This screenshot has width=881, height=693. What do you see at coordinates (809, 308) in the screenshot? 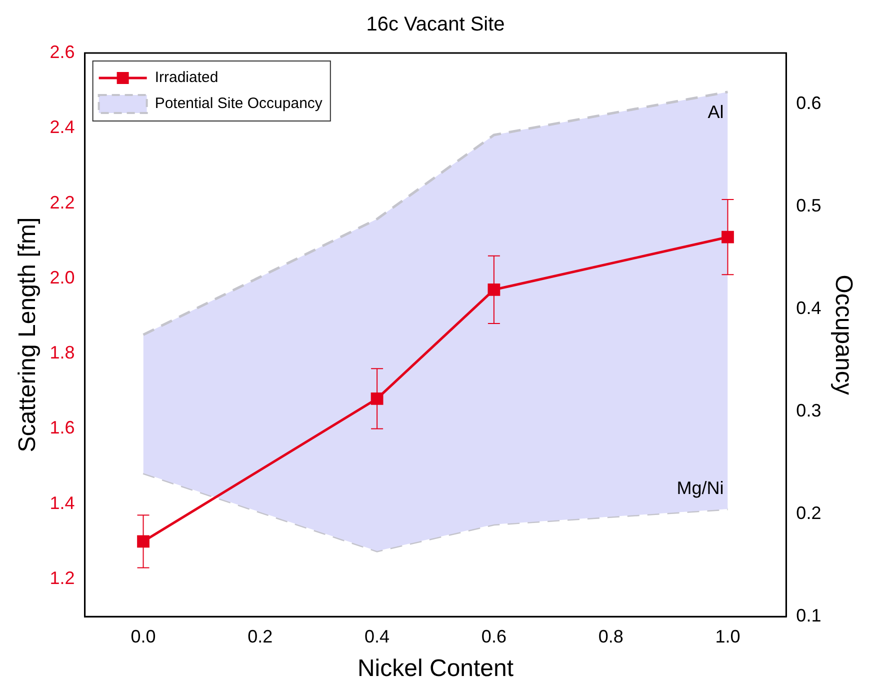
I see `y2-tick-label: 0.4` at bounding box center [809, 308].